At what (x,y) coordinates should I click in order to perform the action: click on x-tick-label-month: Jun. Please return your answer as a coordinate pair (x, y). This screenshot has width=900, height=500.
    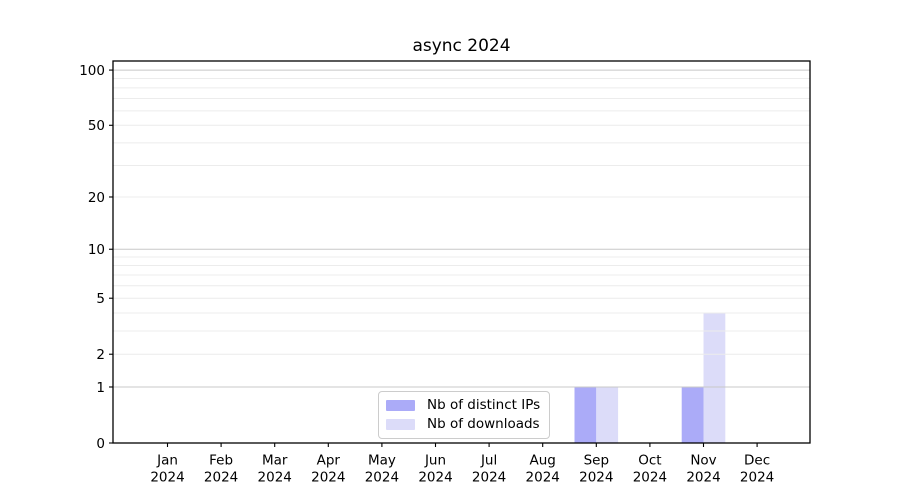
    Looking at the image, I should click on (435, 461).